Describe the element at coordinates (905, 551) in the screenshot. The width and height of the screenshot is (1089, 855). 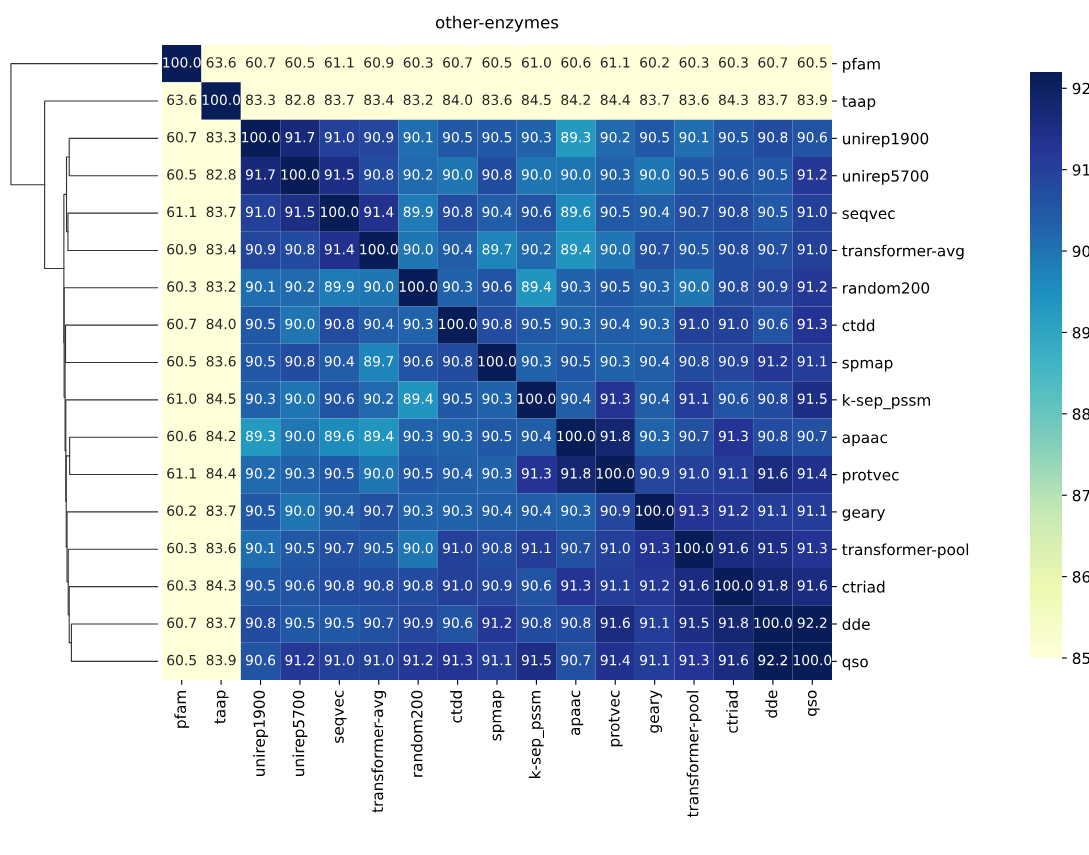
I see `y-tick-label: transformer-pool` at that location.